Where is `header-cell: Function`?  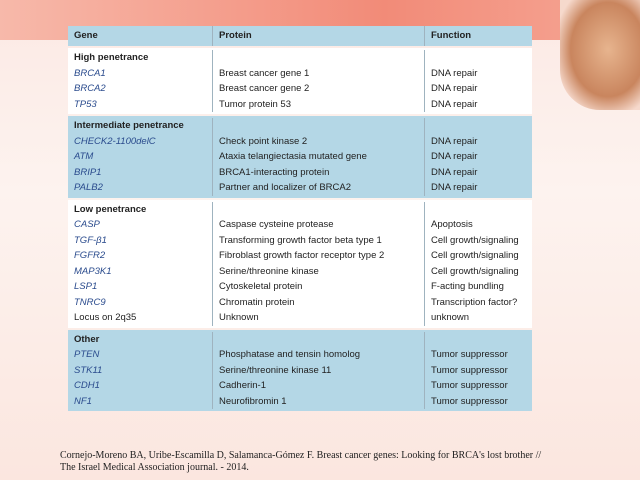
header-cell: Function is located at coordinates (478, 36).